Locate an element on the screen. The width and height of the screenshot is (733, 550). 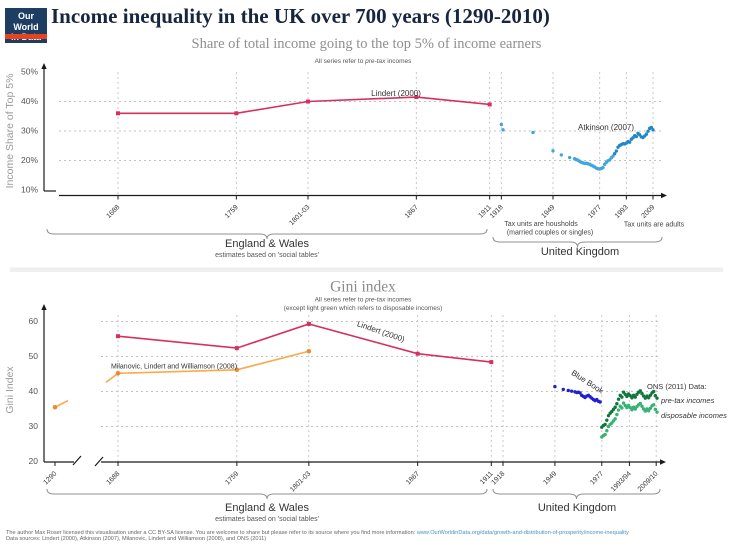
y-axis-arrow is located at coordinates (44, 307).